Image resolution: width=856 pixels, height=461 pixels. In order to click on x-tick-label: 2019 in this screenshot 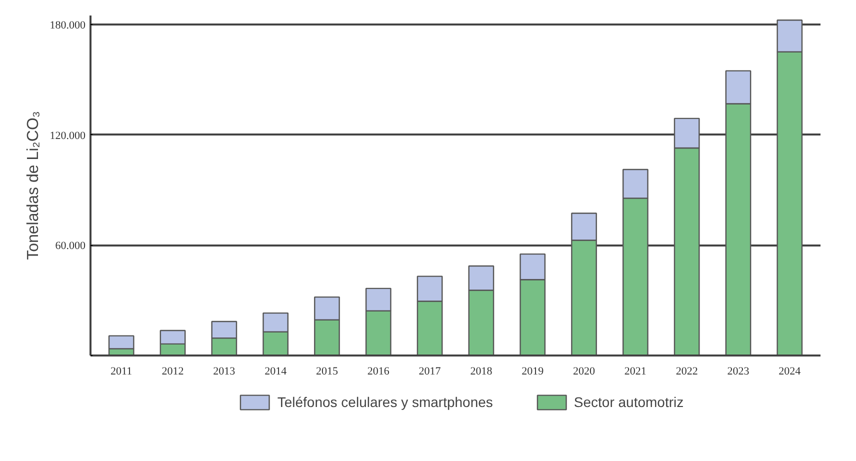, I will do `click(533, 372)`.